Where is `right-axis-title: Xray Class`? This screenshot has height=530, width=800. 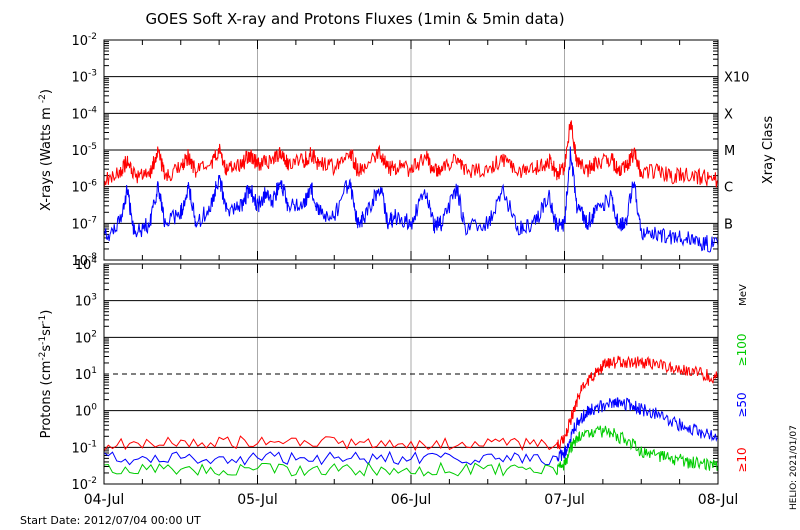 right-axis-title: Xray Class is located at coordinates (768, 150).